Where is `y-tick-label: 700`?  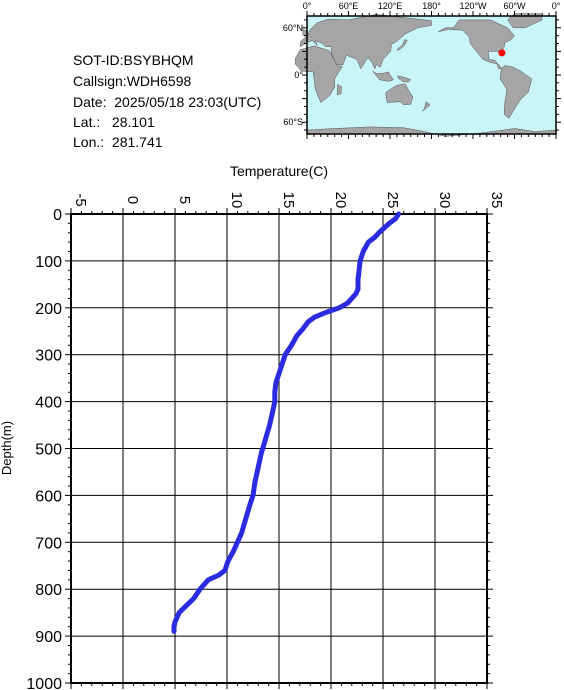 y-tick-label: 700 is located at coordinates (48, 543).